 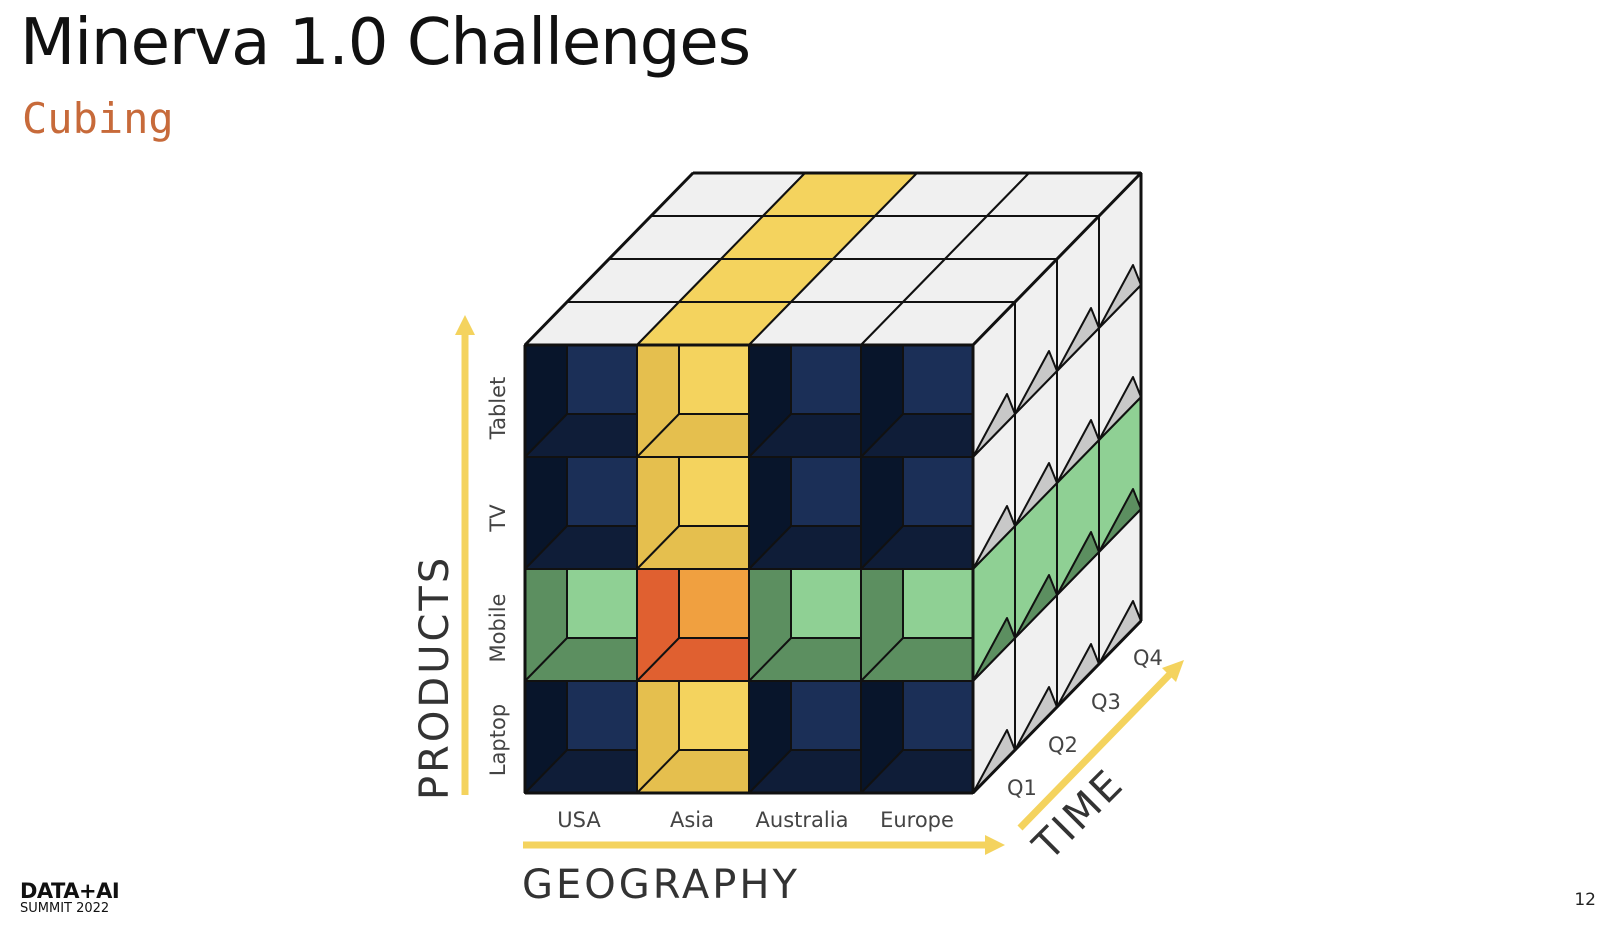 What do you see at coordinates (579, 820) in the screenshot?
I see `geo-label-usa: USA` at bounding box center [579, 820].